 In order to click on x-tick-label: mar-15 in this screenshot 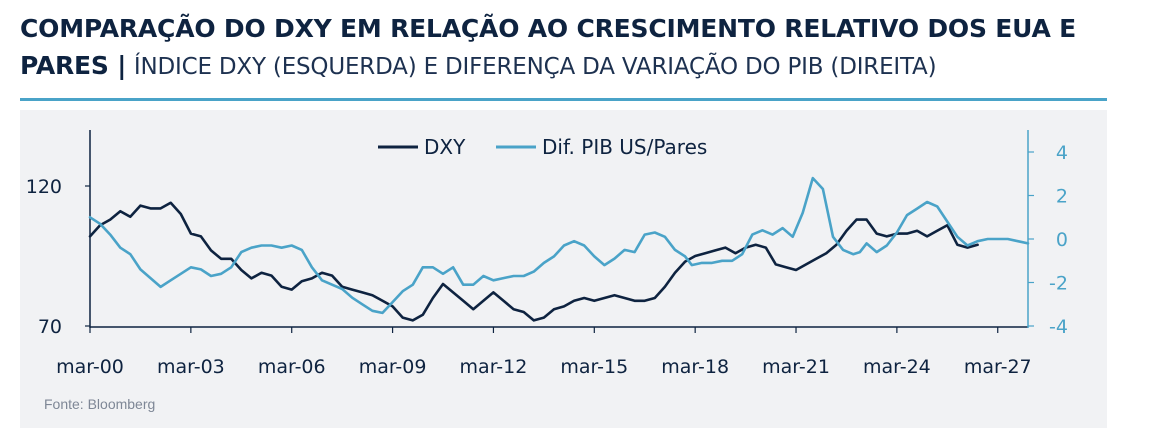, I will do `click(594, 367)`.